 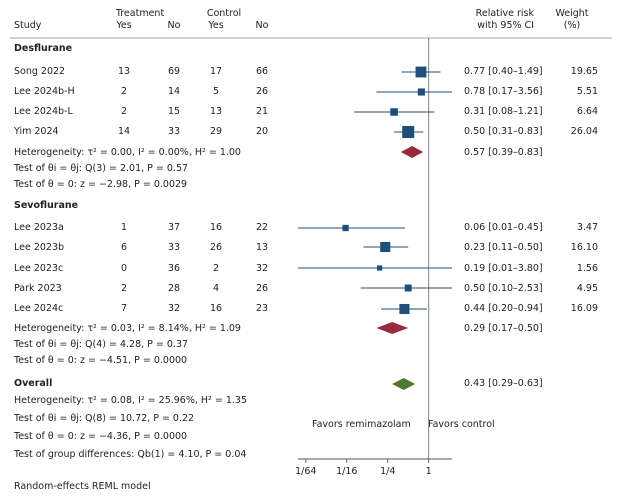 I want to click on treatment-no: 32, so click(x=174, y=308).